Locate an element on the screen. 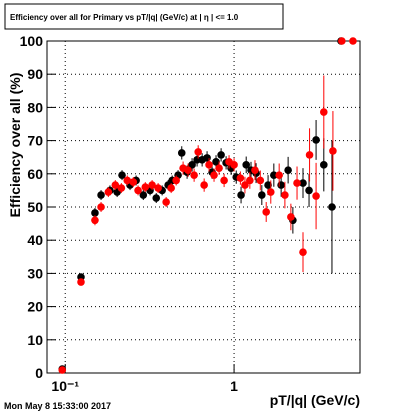 Image resolution: width=400 pixels, height=419 pixels. x-tick-label: 10⁻¹ is located at coordinates (65, 386).